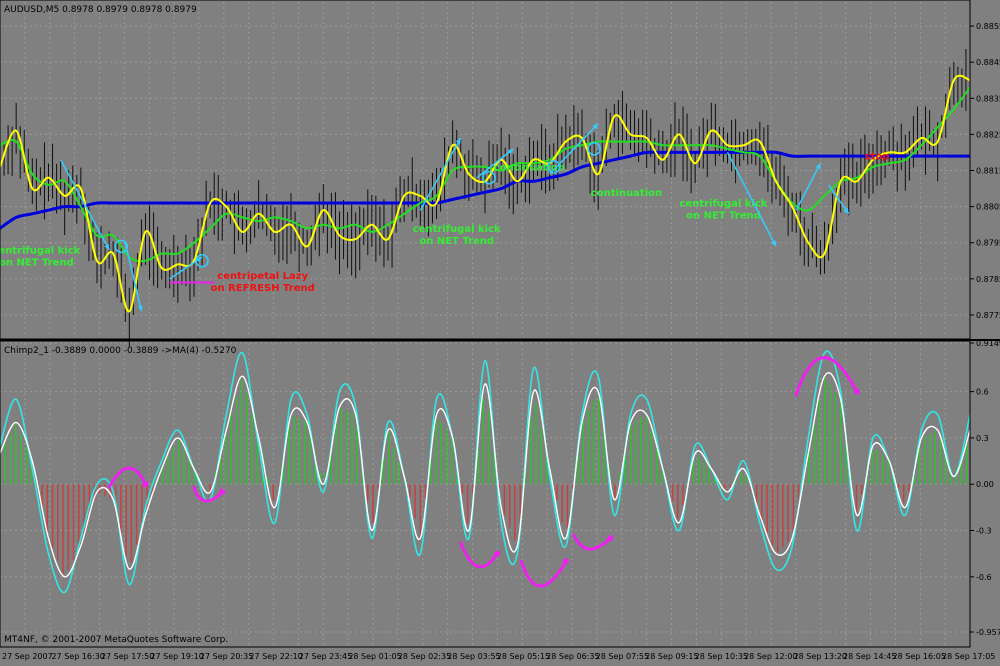 Image resolution: width=1000 pixels, height=666 pixels. Describe the element at coordinates (176, 656) in the screenshot. I see `time-axis-label: 27 Sep 19:10` at that location.